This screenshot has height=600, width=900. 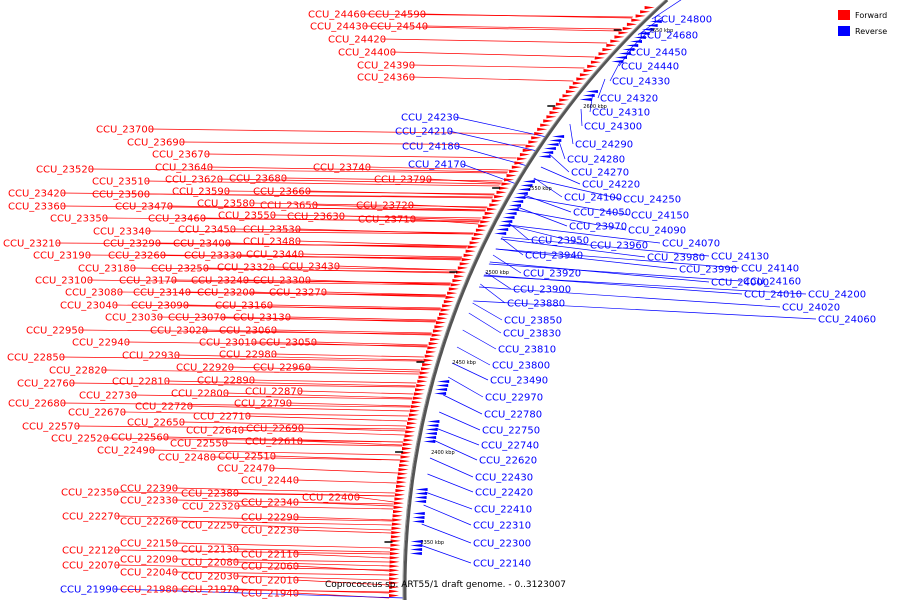 What do you see at coordinates (504, 493) in the screenshot?
I see `reverse-gene-label: CCU_22420` at bounding box center [504, 493].